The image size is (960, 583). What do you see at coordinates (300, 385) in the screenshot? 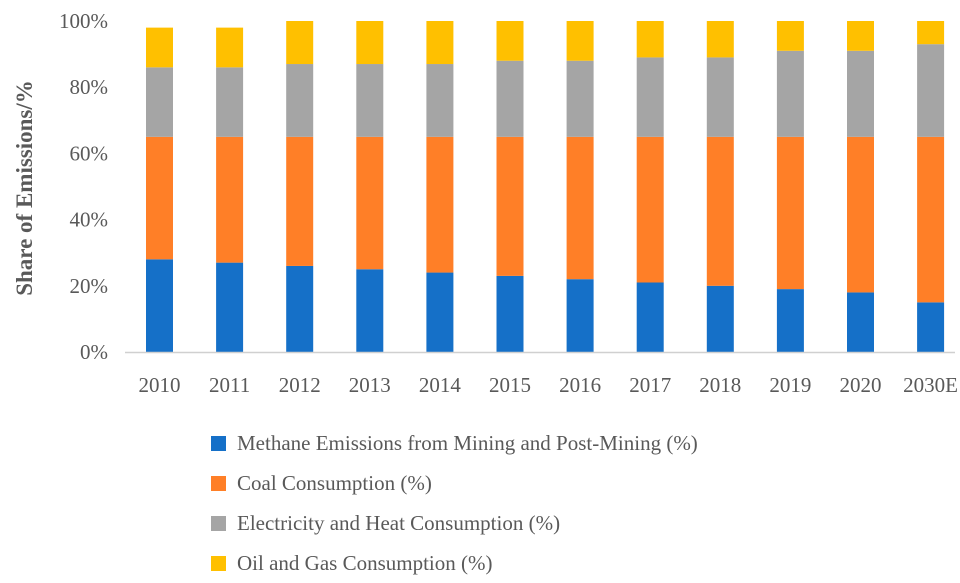
I see `x-tick-label: 2012` at bounding box center [300, 385].